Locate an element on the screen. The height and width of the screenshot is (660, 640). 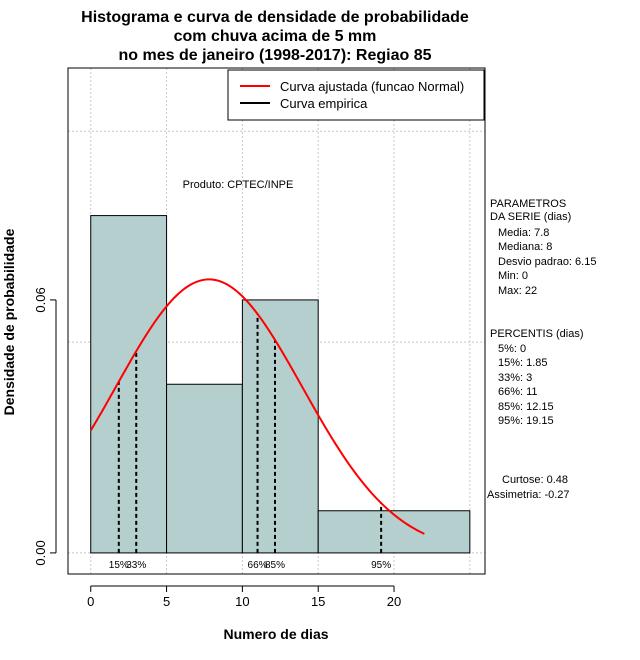
x-tick-label: 20 is located at coordinates (394, 601).